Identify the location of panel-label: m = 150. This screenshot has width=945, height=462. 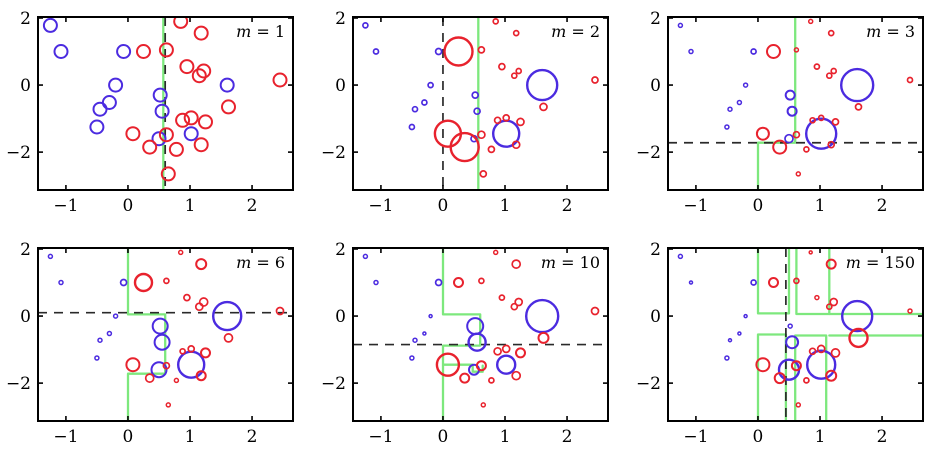
(880, 262).